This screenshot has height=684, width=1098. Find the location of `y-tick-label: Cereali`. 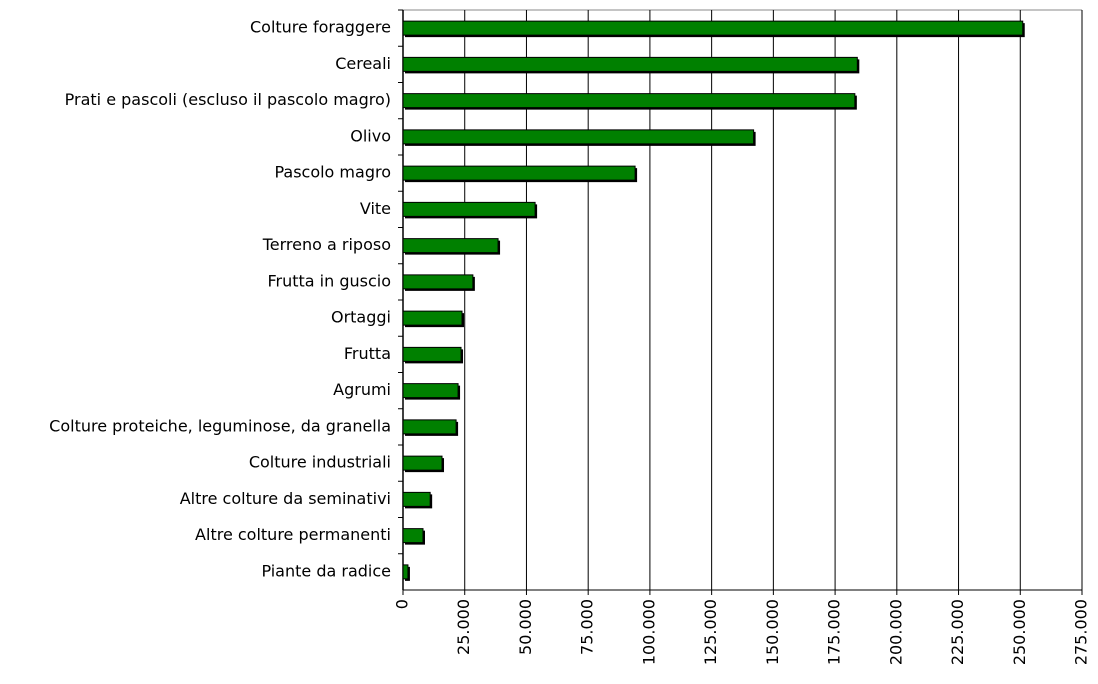

y-tick-label: Cereali is located at coordinates (363, 63).